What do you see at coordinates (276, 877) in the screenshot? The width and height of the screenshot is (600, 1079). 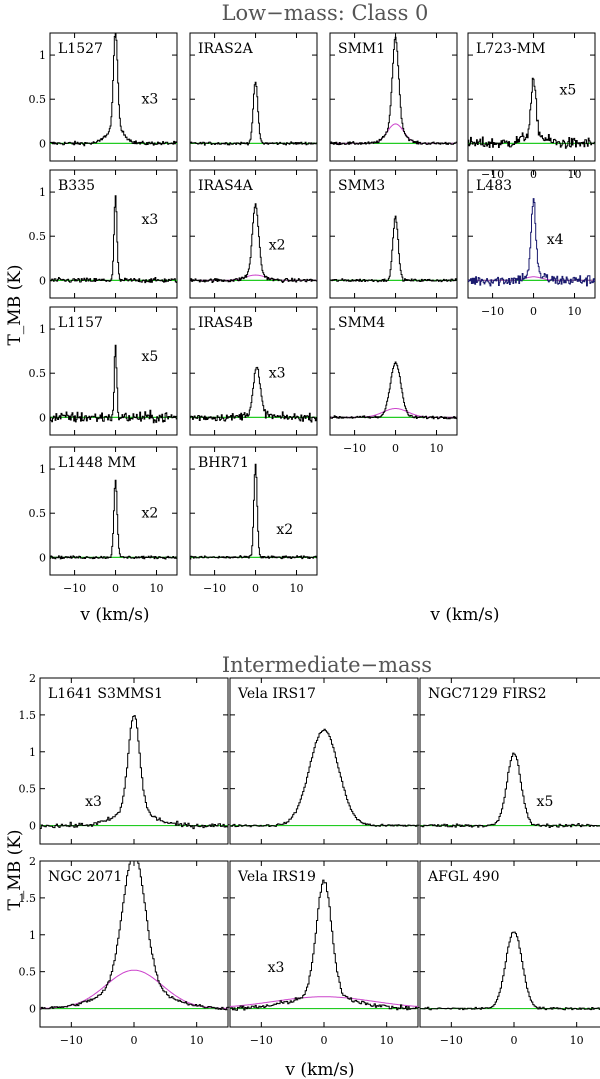 I see `source-label: Vela IRS19` at bounding box center [276, 877].